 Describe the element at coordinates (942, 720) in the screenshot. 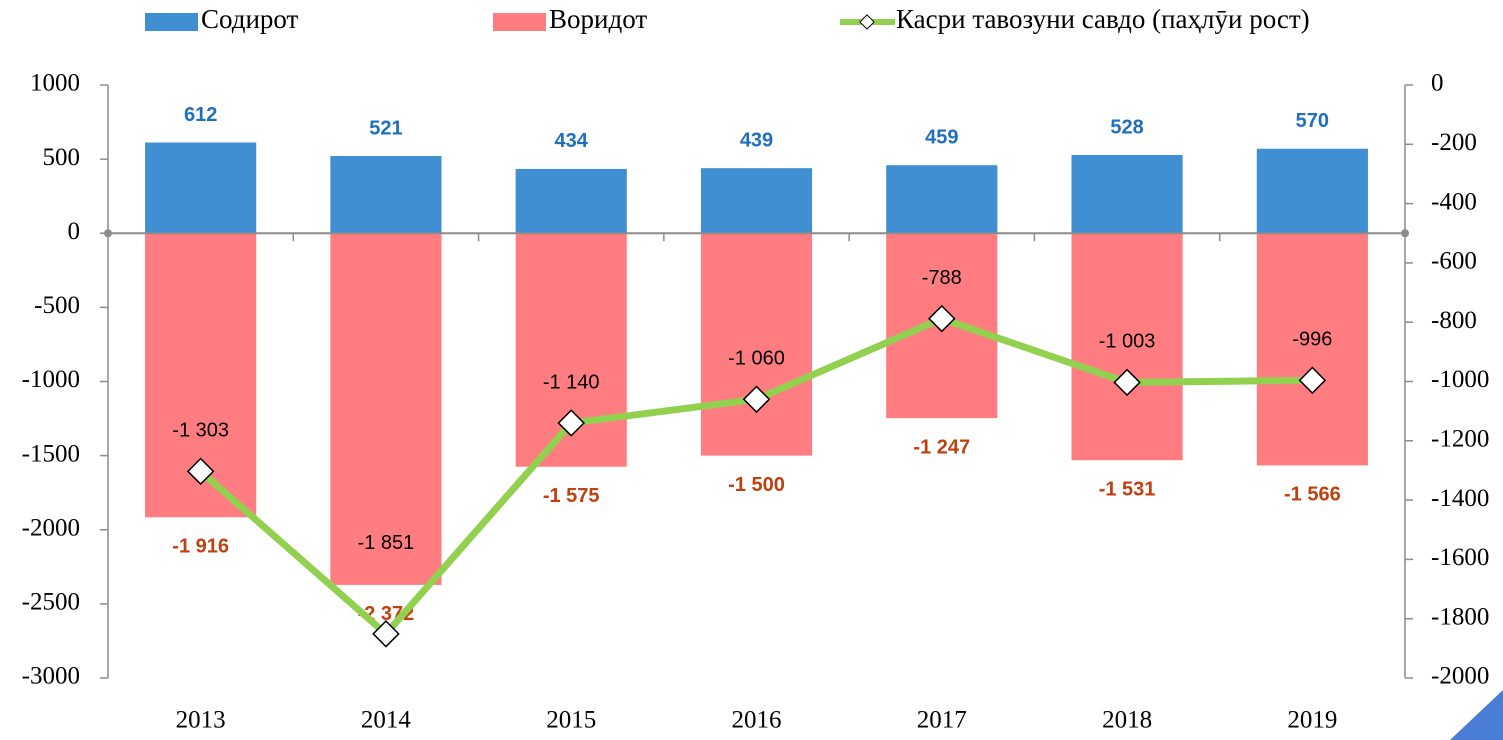

I see `x-tick-label: 2017` at that location.